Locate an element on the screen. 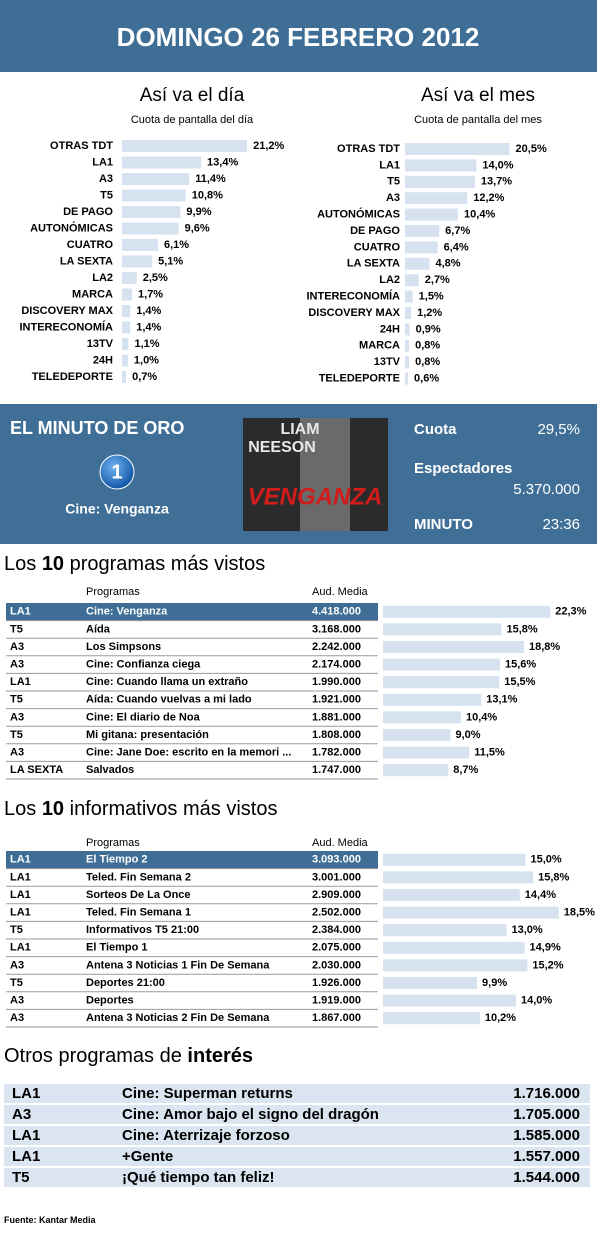 Image resolution: width=597 pixels, height=1240 pixels. chart-title: Así va el mes is located at coordinates (478, 95).